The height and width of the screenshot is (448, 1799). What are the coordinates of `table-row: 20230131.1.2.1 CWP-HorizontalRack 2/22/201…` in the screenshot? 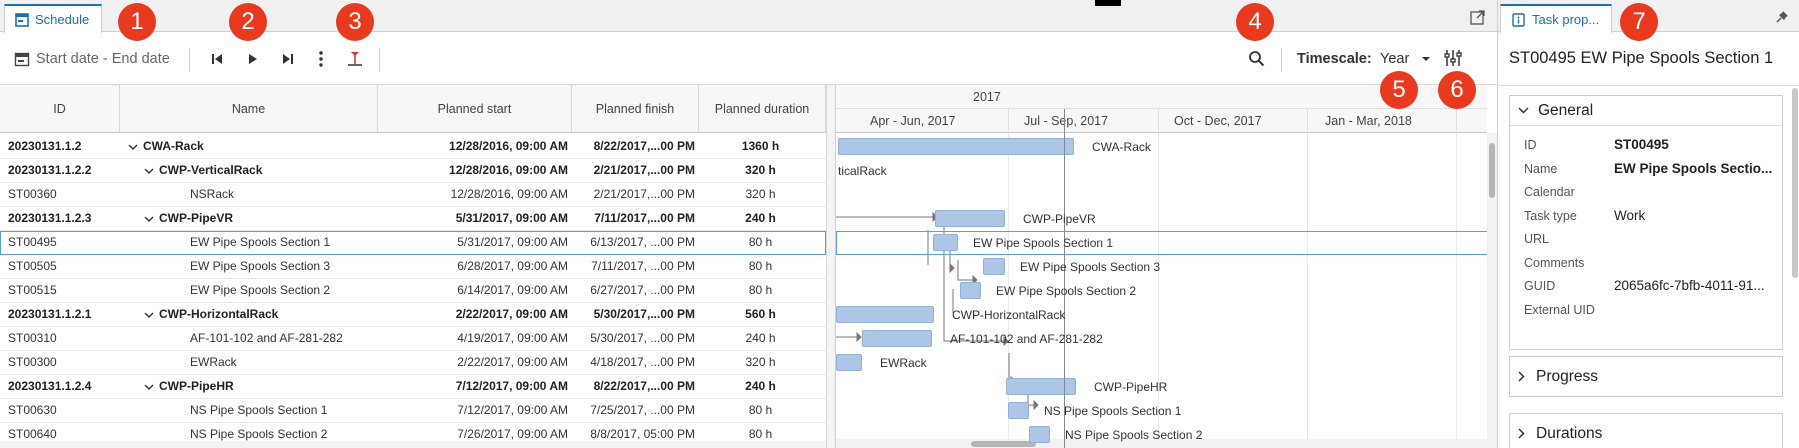 It's located at (413, 315).